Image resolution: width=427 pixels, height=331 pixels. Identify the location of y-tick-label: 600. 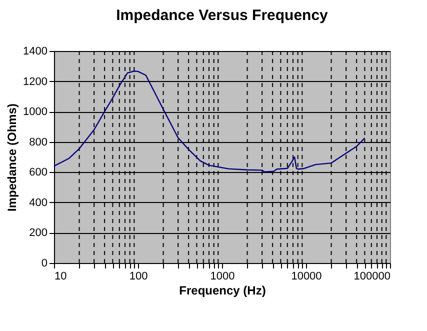
(38, 172).